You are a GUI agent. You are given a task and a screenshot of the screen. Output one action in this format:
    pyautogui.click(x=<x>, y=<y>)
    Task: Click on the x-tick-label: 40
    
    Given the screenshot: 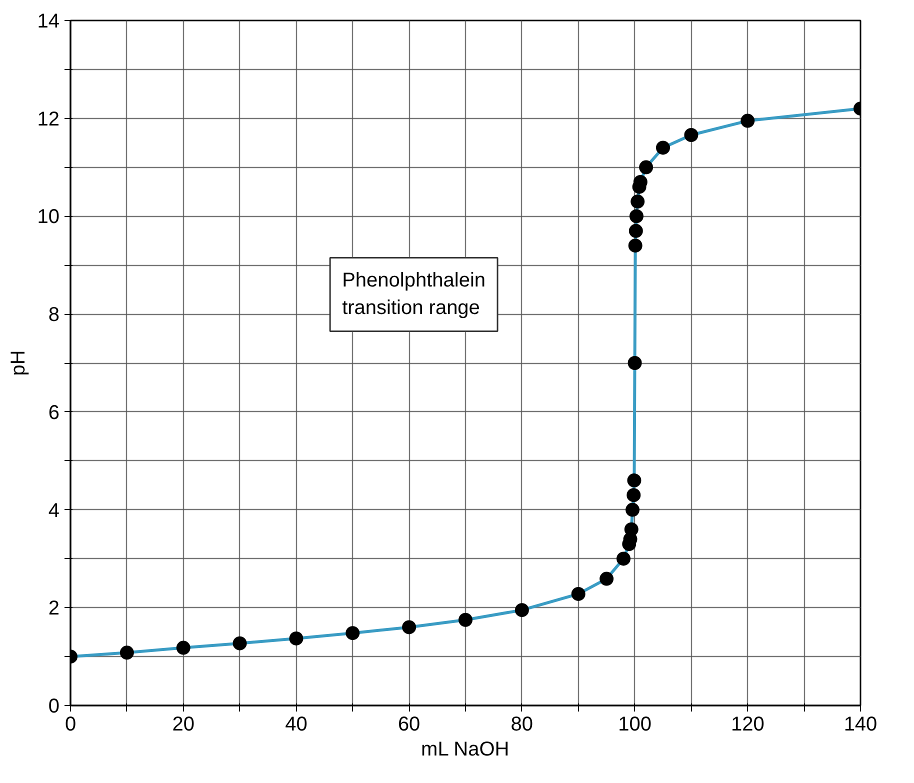 What is the action you would take?
    pyautogui.click(x=296, y=725)
    